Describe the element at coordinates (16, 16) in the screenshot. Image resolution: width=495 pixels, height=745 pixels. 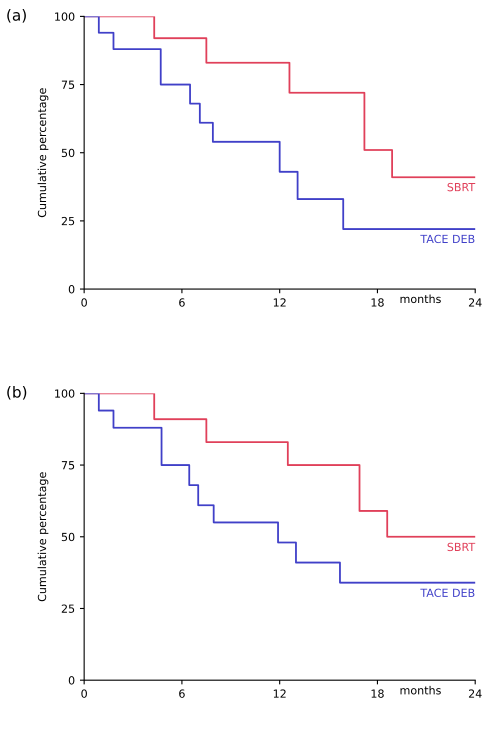
I see `chart-title: (a)` at that location.